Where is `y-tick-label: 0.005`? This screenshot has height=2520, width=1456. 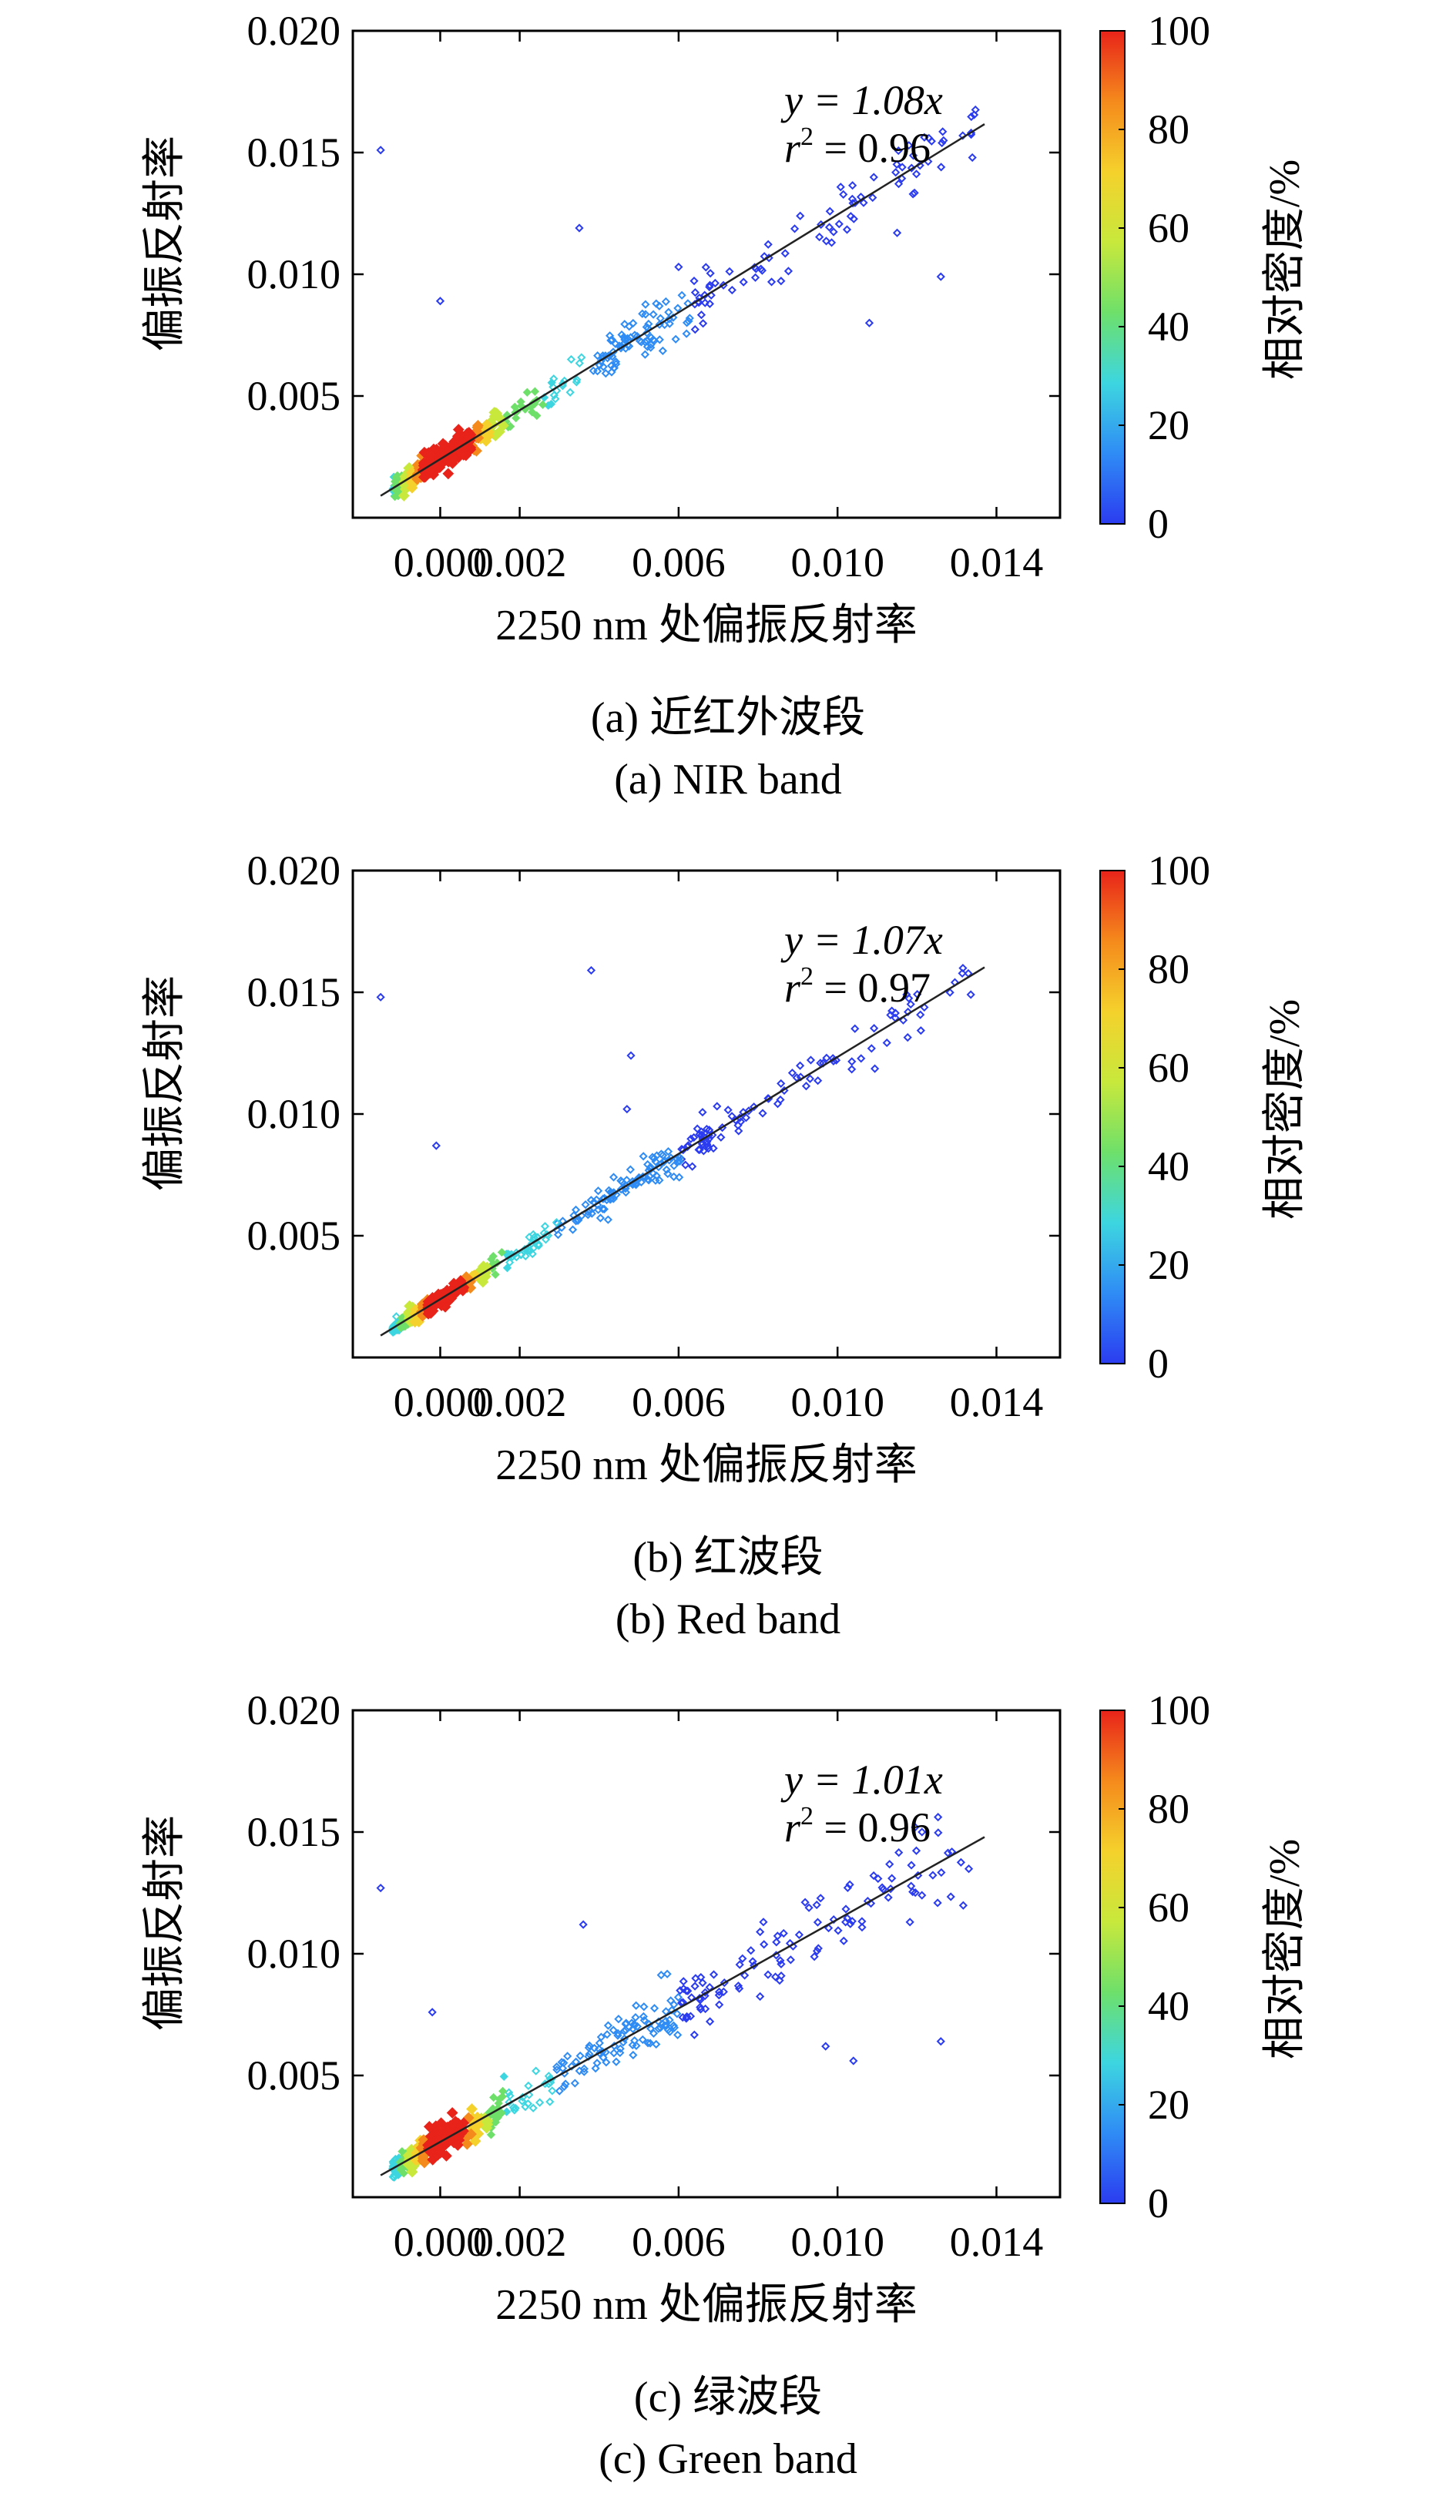 y-tick-label: 0.005 is located at coordinates (294, 396).